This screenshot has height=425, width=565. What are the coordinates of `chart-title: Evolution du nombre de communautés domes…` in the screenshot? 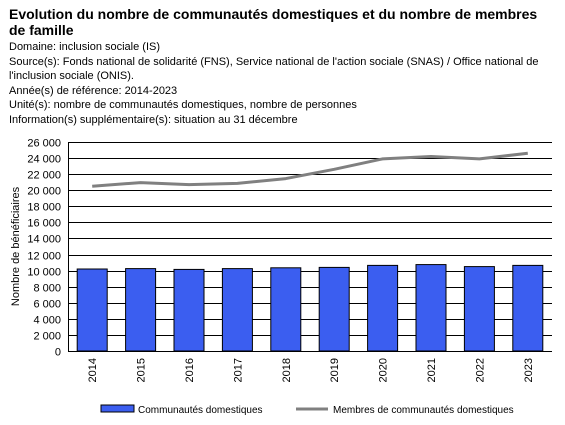 It's located at (273, 22).